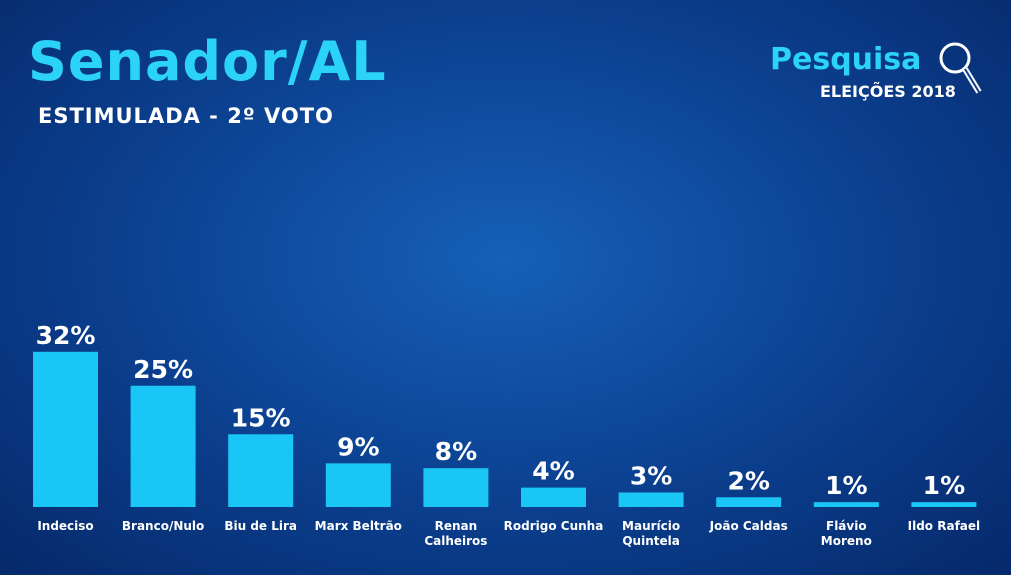  I want to click on chart-subtitle: ESTIMULADA - 2º VOTO, so click(186, 116).